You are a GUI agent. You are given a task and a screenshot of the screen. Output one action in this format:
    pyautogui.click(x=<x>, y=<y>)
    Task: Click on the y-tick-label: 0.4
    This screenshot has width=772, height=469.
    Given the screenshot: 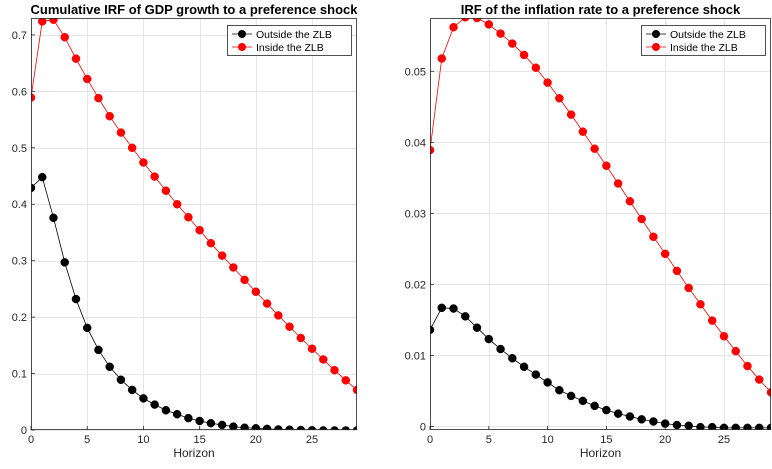 What is the action you would take?
    pyautogui.click(x=19, y=205)
    